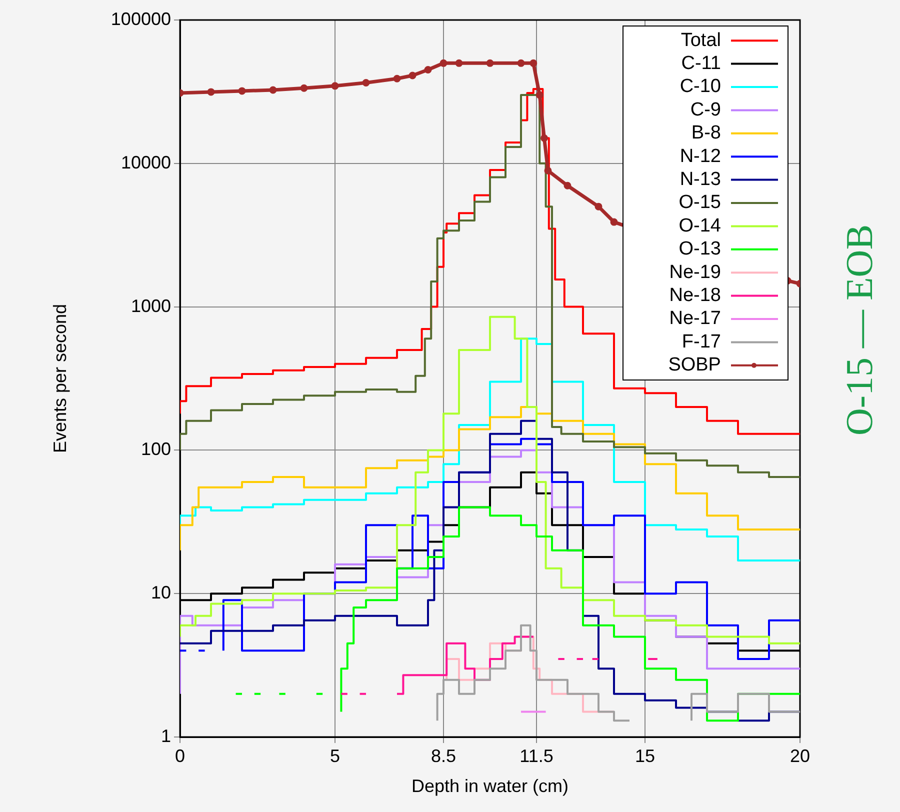 This screenshot has height=812, width=900. I want to click on legend-label: N-13, so click(700, 179).